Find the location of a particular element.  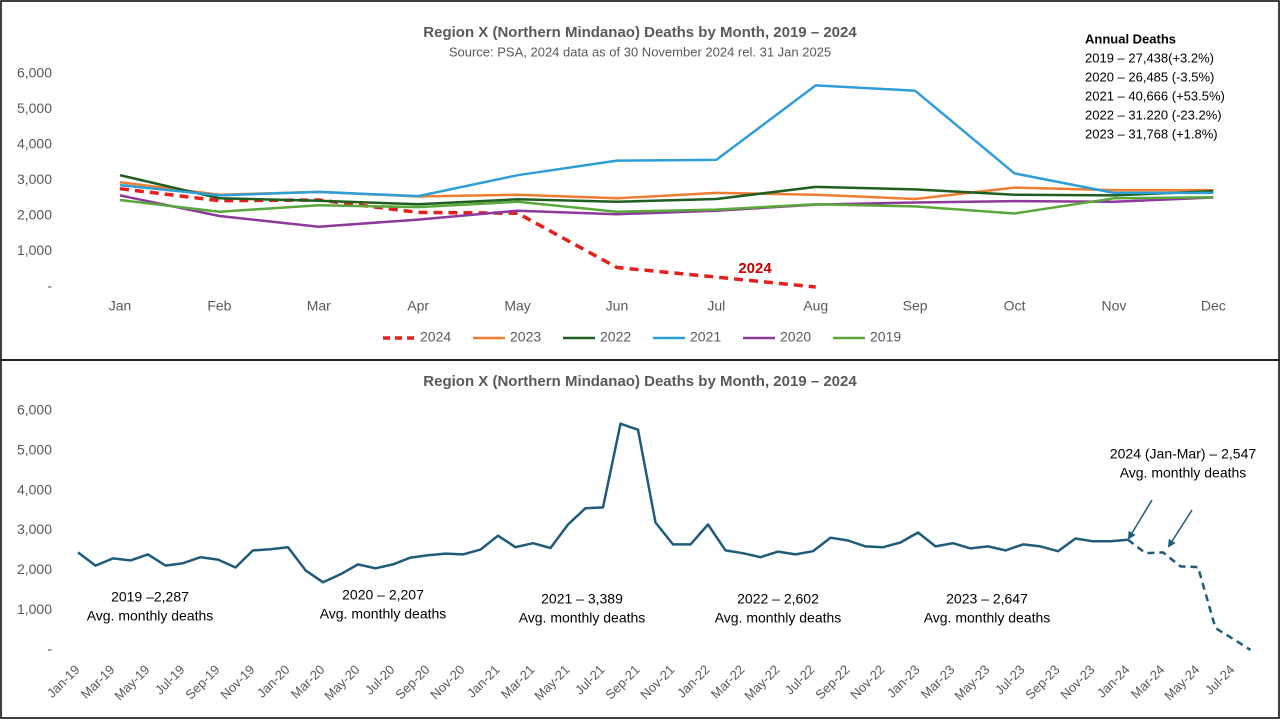

x-tick-label: Jul is located at coordinates (716, 306).